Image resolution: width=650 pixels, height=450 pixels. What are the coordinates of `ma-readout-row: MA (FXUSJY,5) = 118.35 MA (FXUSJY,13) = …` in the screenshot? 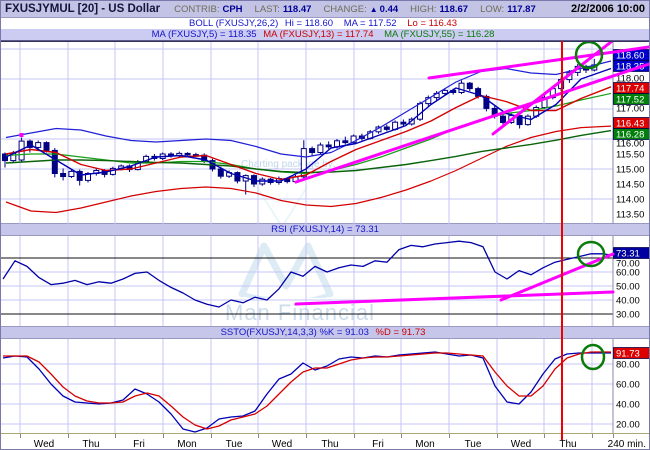 It's located at (325, 35).